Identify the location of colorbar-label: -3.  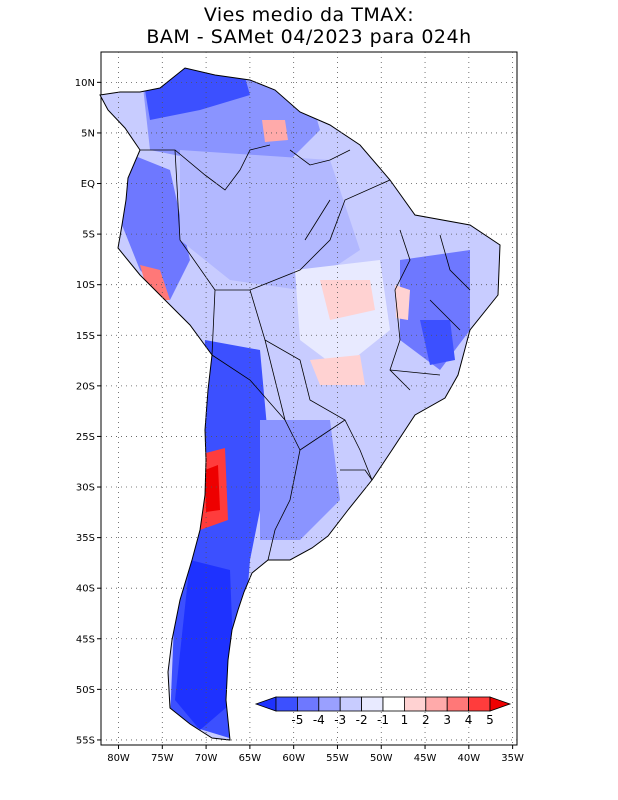
(340, 720).